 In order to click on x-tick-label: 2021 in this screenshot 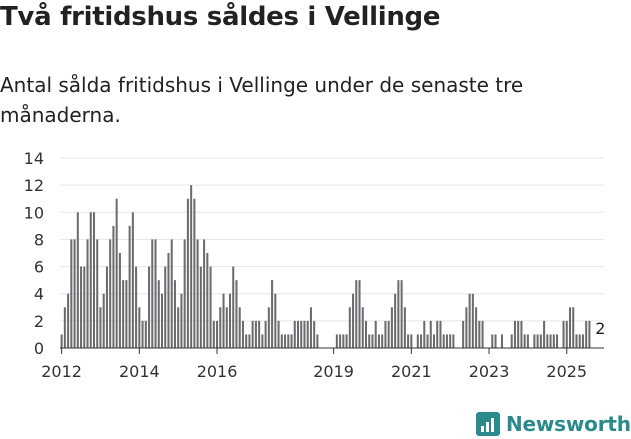, I will do `click(411, 371)`.